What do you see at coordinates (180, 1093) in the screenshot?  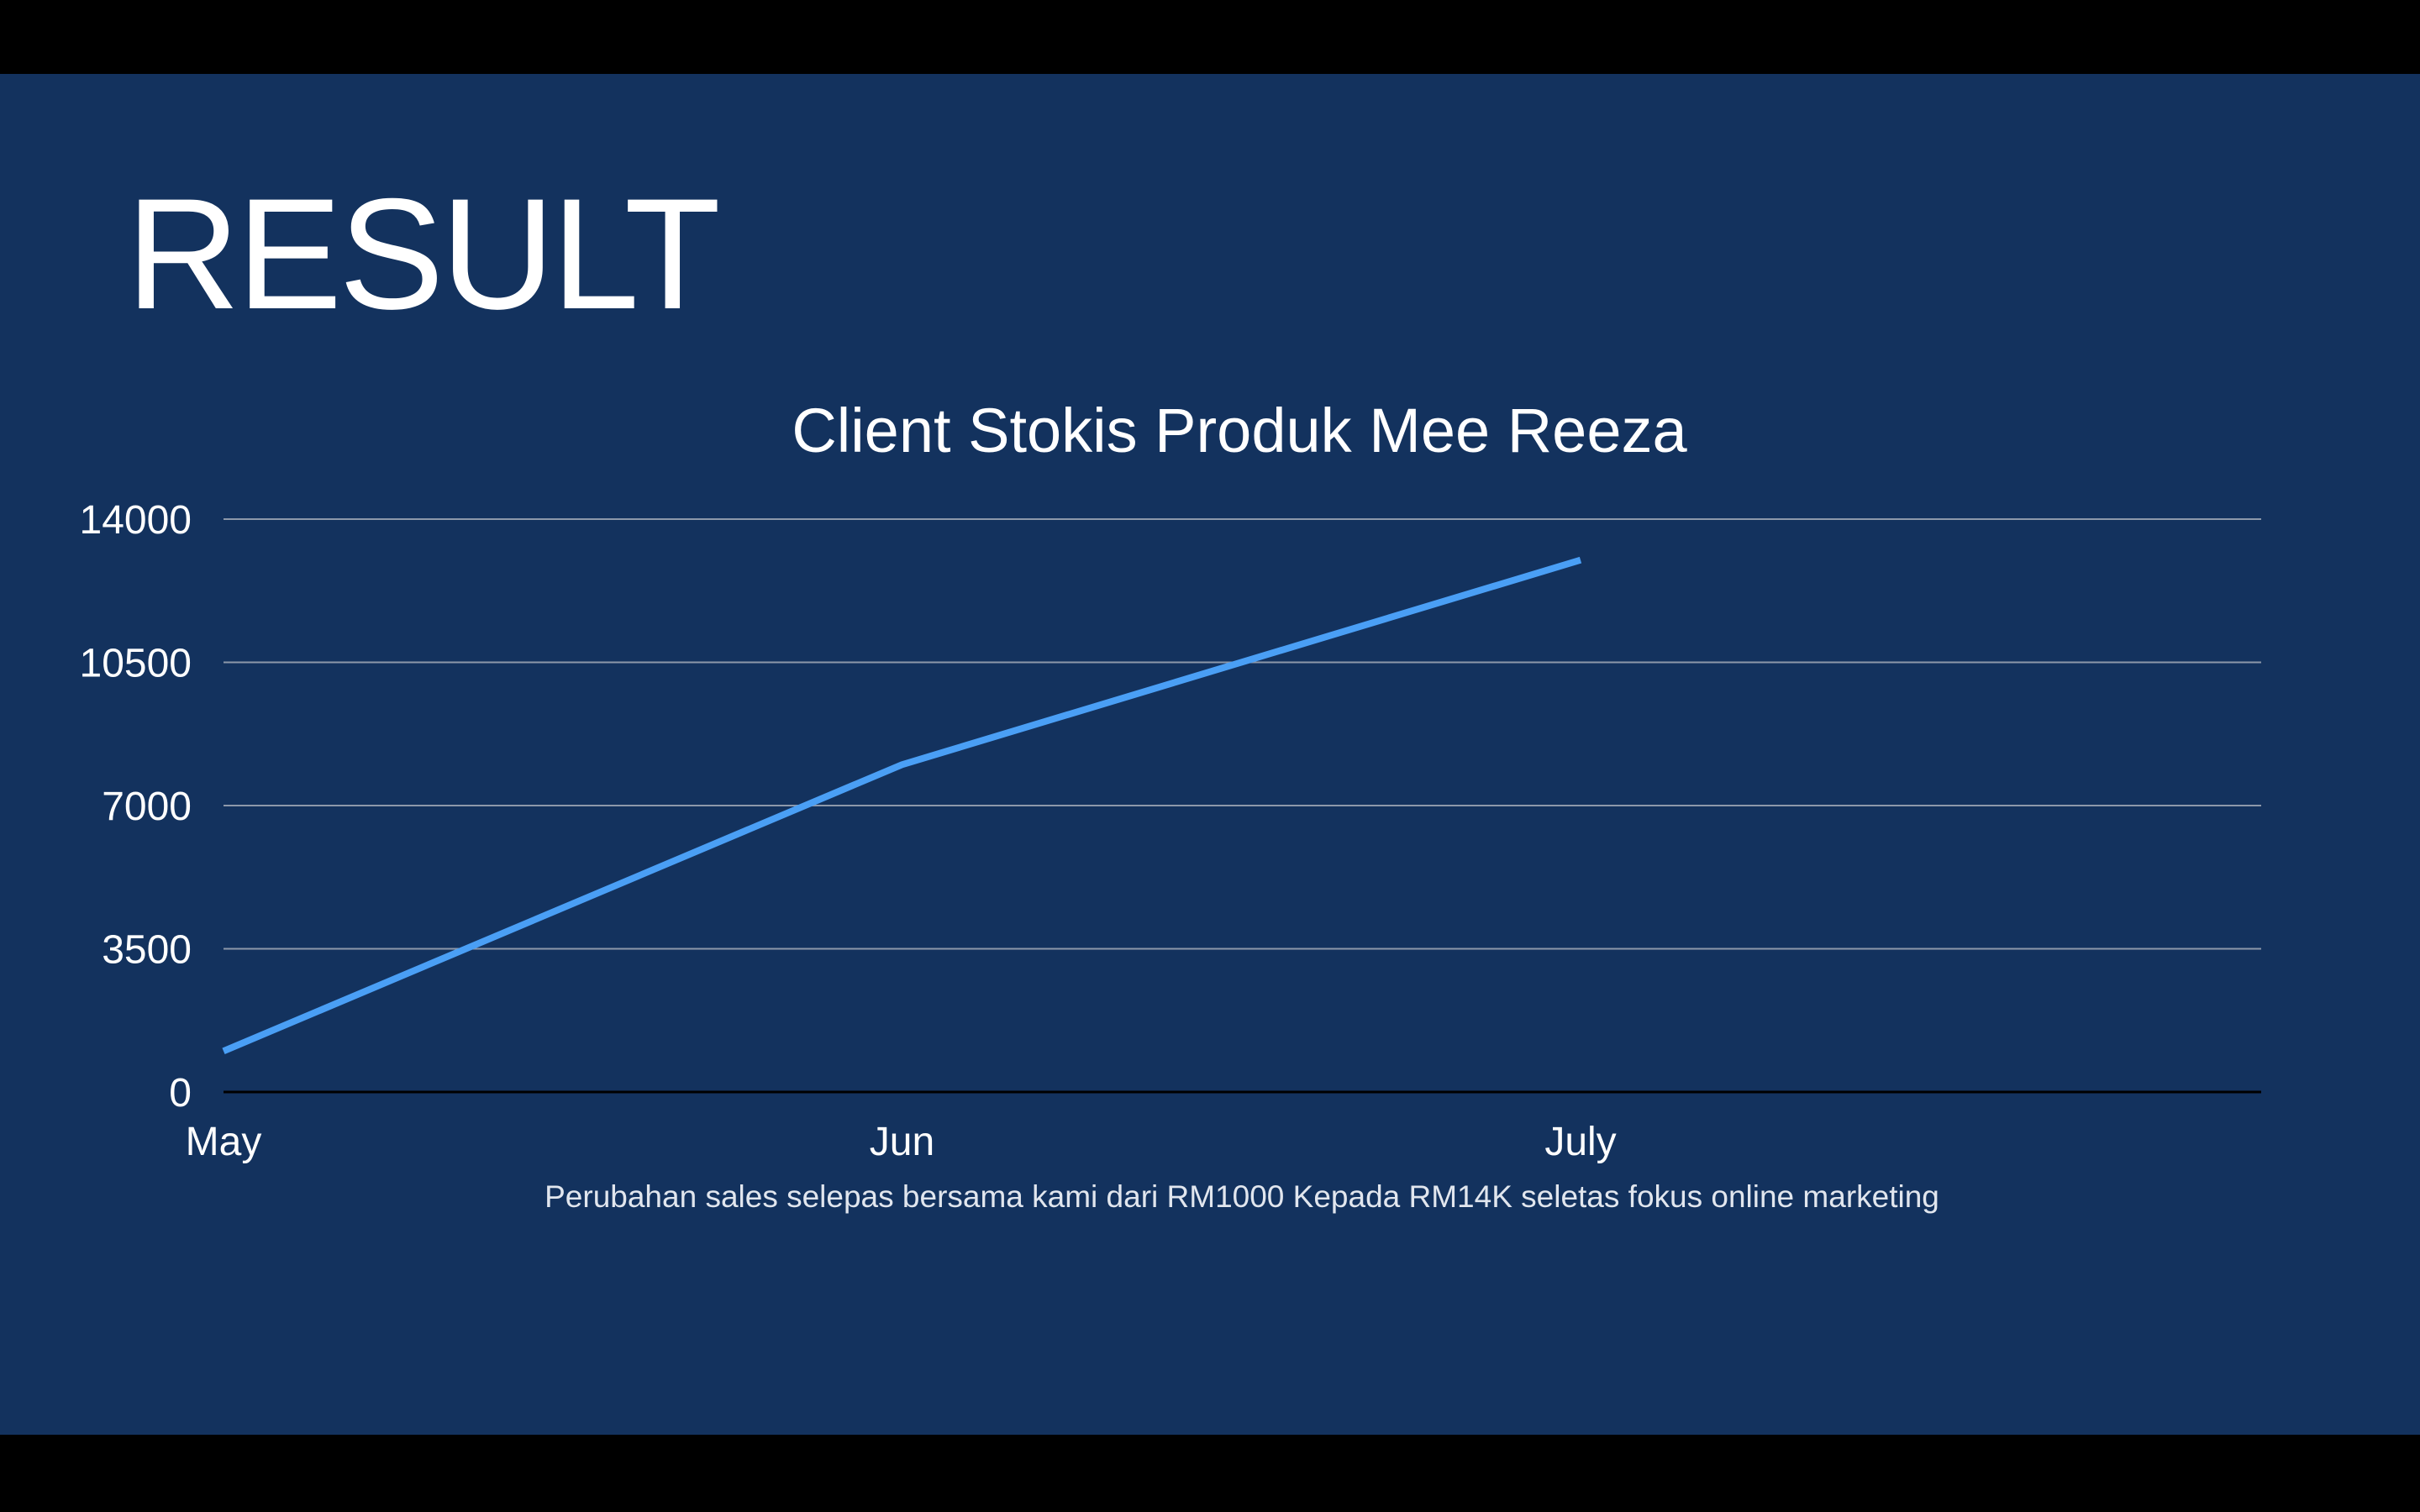 I see `y-tick-label: 0` at bounding box center [180, 1093].